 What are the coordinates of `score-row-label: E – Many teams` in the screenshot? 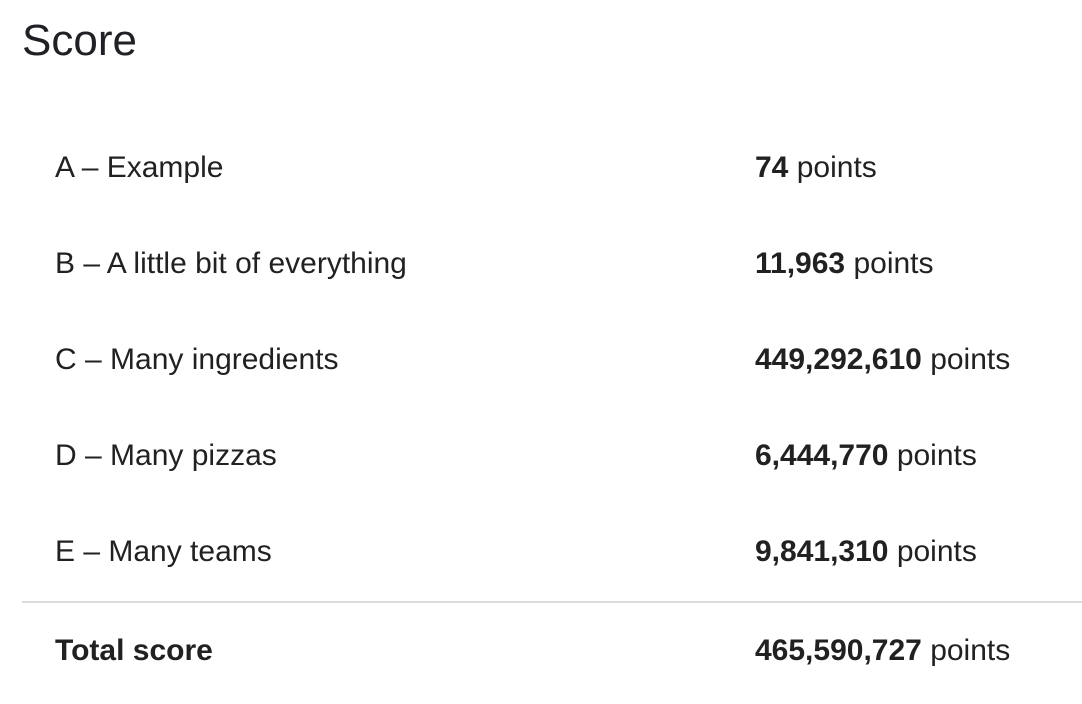 It's located at (163, 551).